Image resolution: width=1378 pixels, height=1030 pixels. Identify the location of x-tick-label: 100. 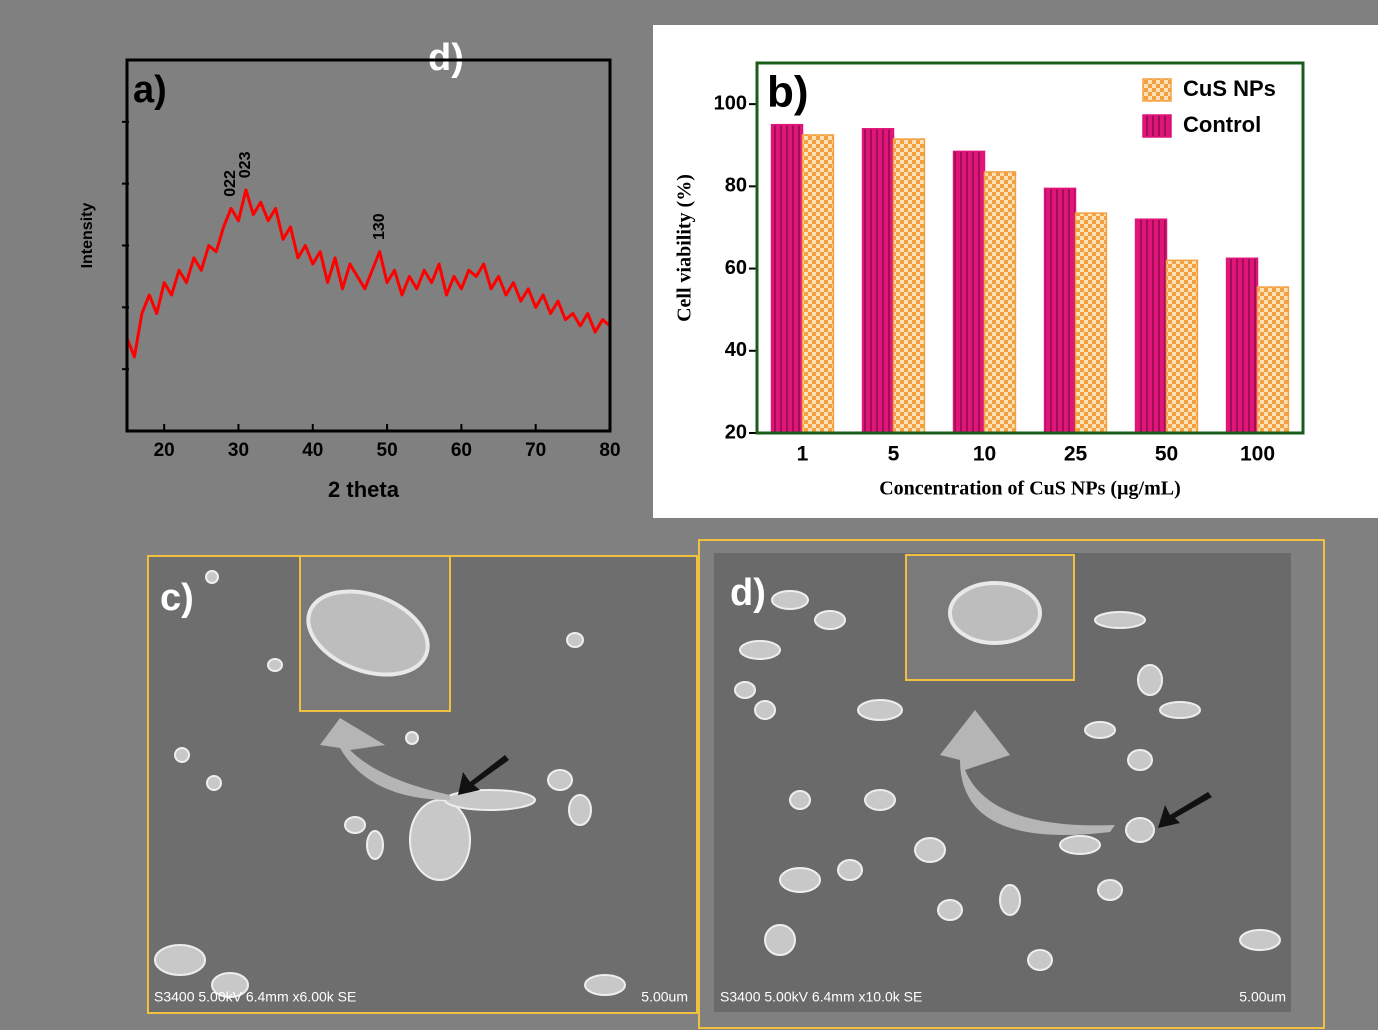
(1257, 454).